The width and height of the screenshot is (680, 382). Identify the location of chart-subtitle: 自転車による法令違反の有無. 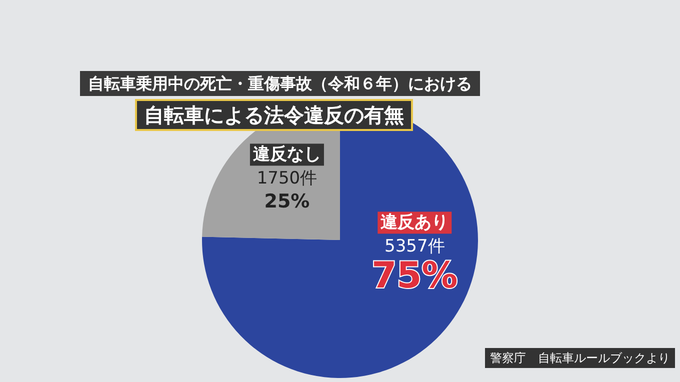
(274, 115).